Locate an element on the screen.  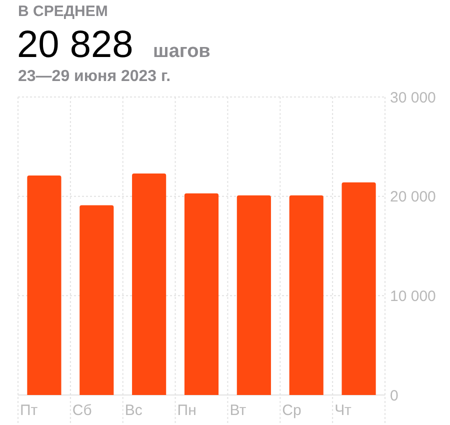
text: 20 828 is located at coordinates (75, 45).